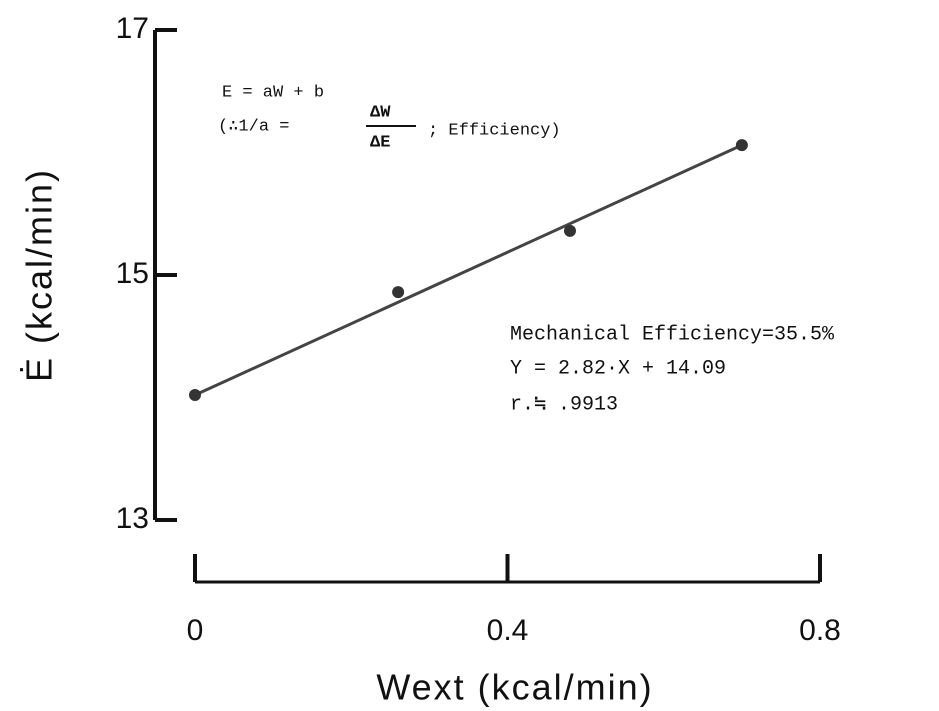 The width and height of the screenshot is (939, 711). I want to click on annotation: Mechanical Efficiency=35.5%, so click(672, 334).